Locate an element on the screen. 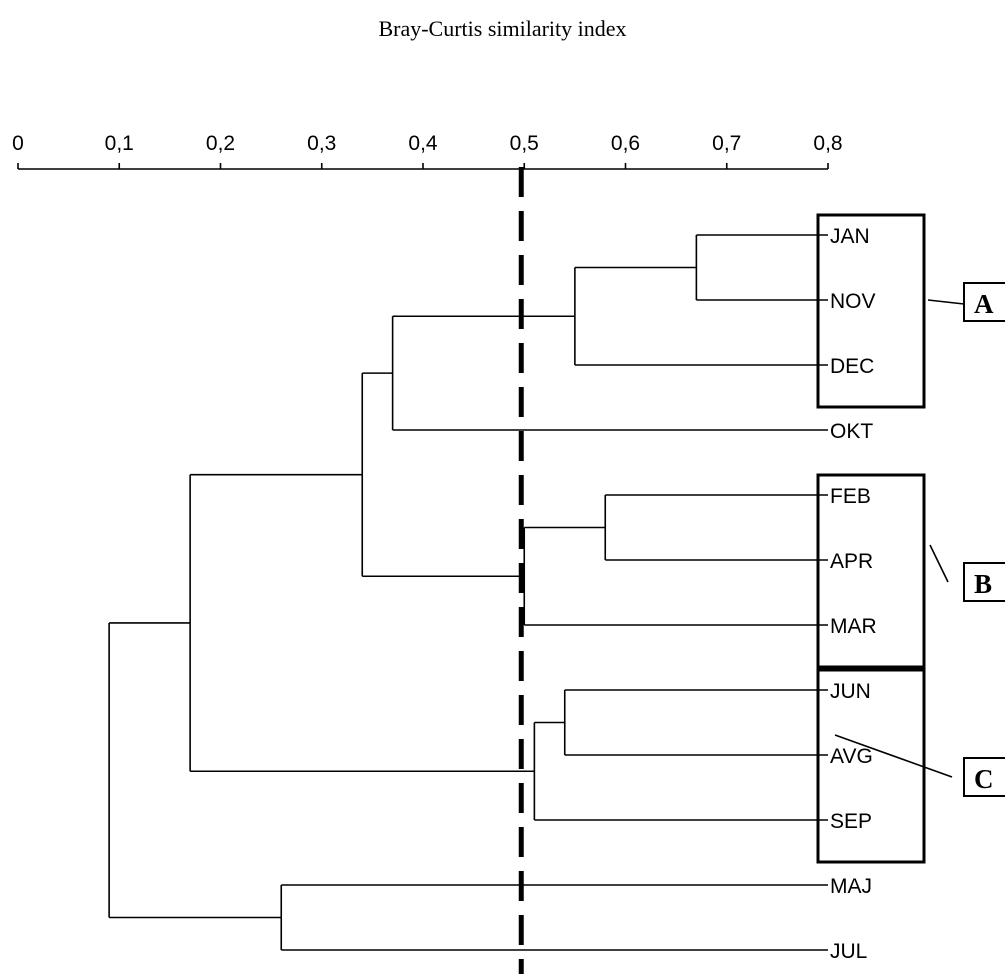 The height and width of the screenshot is (974, 1005). leaf-label-mar: MAR is located at coordinates (853, 626).